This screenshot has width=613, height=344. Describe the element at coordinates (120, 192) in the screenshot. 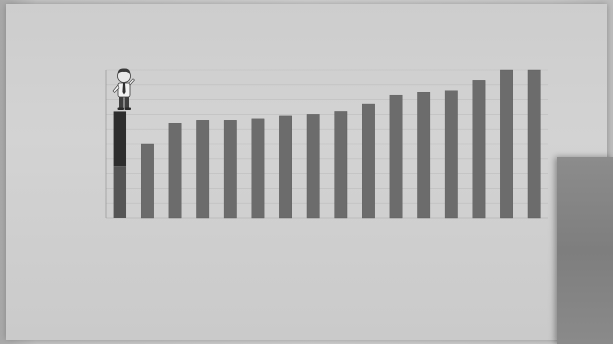

I see `bar-segment-lower` at that location.